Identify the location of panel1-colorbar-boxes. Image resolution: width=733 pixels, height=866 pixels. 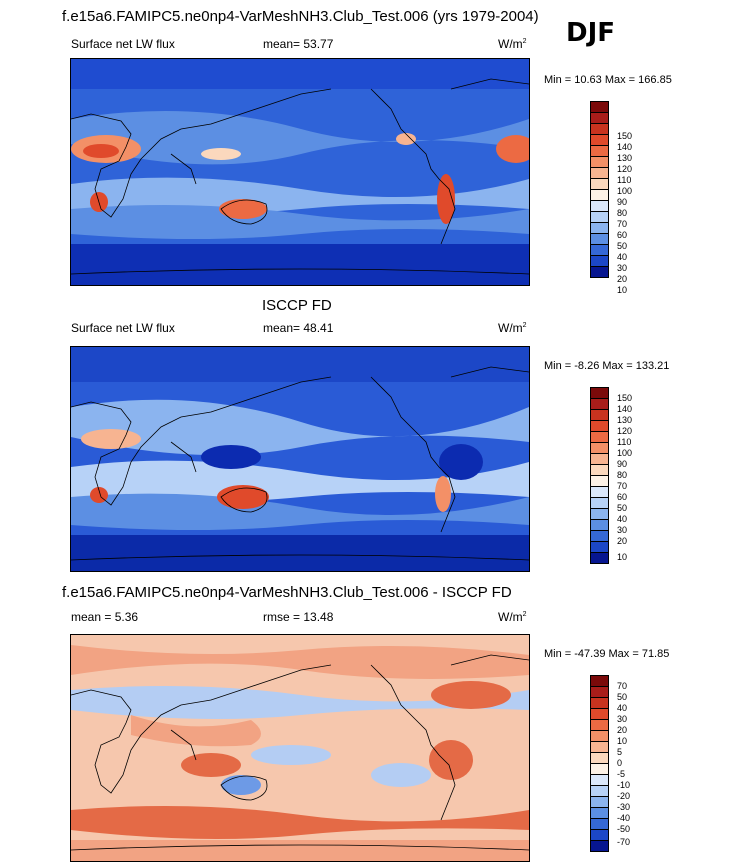
(599, 189).